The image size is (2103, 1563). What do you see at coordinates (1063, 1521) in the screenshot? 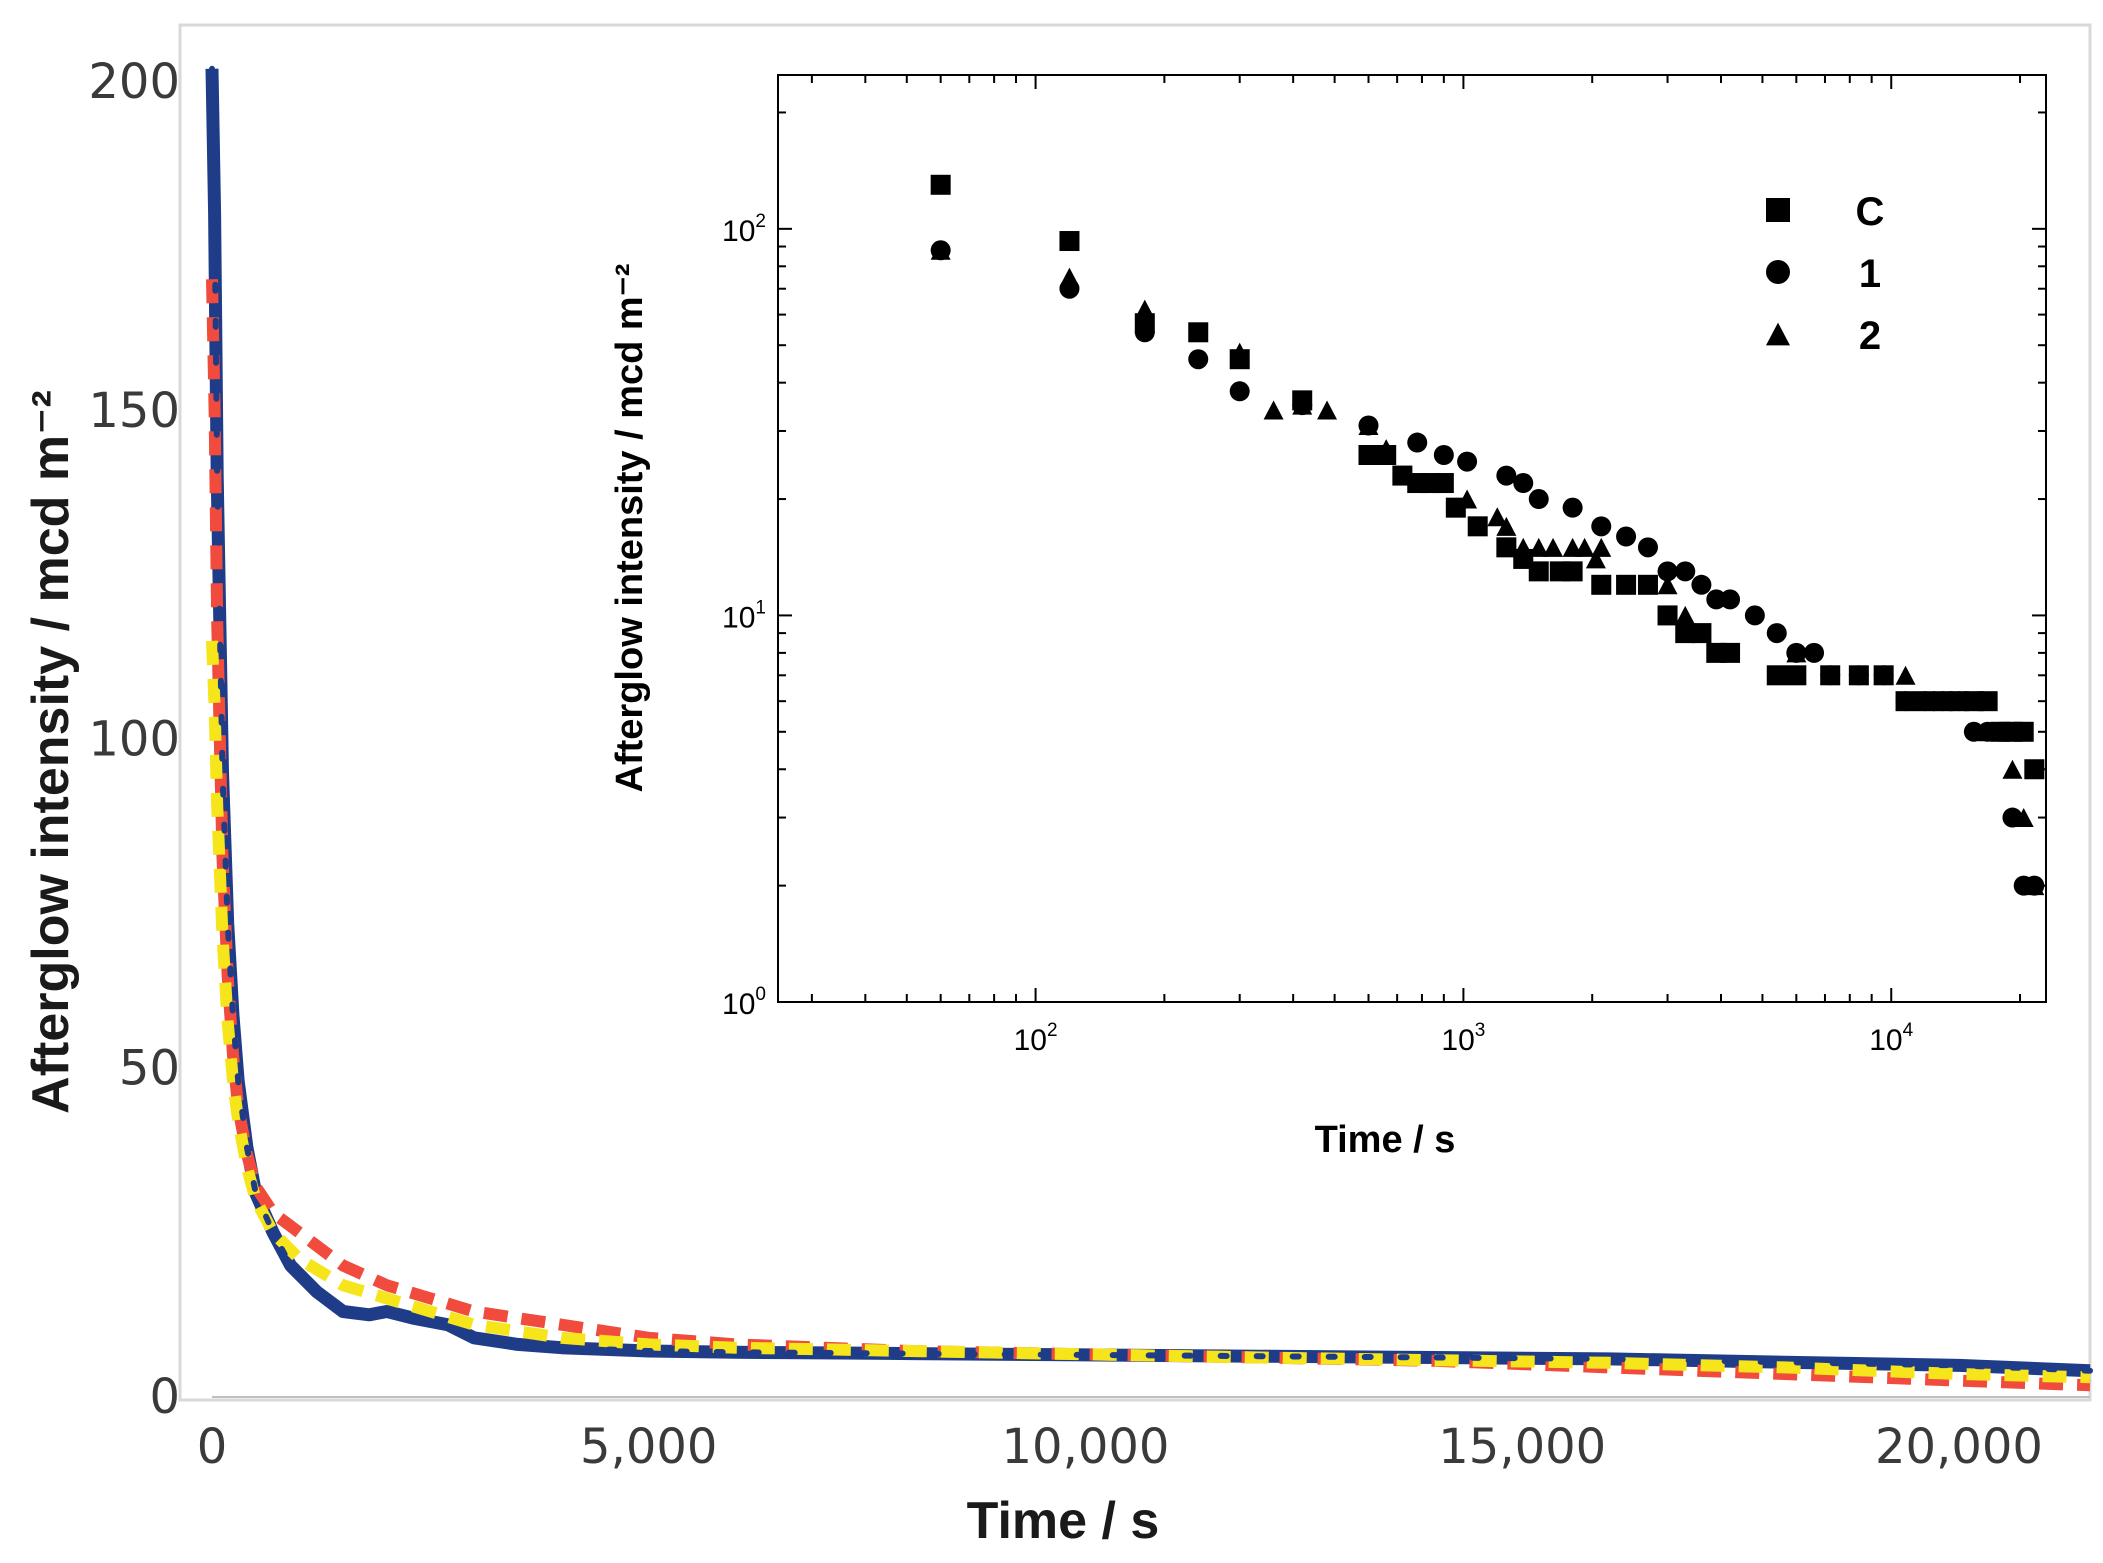
I see `main-x-axis-label: Time / s` at bounding box center [1063, 1521].